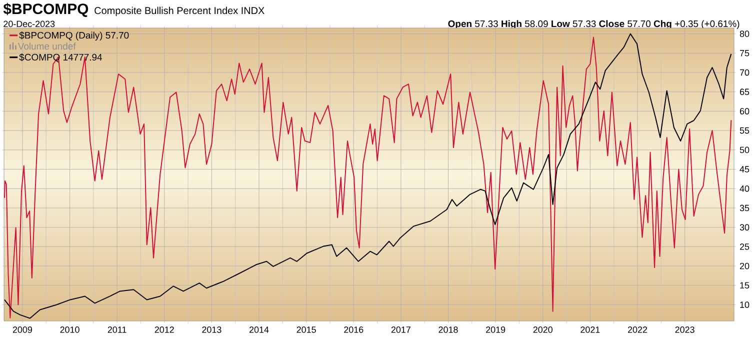 The height and width of the screenshot is (341, 754). What do you see at coordinates (179, 11) in the screenshot?
I see `chart-subtitle: Composite Bullish Percent Index INDX` at bounding box center [179, 11].